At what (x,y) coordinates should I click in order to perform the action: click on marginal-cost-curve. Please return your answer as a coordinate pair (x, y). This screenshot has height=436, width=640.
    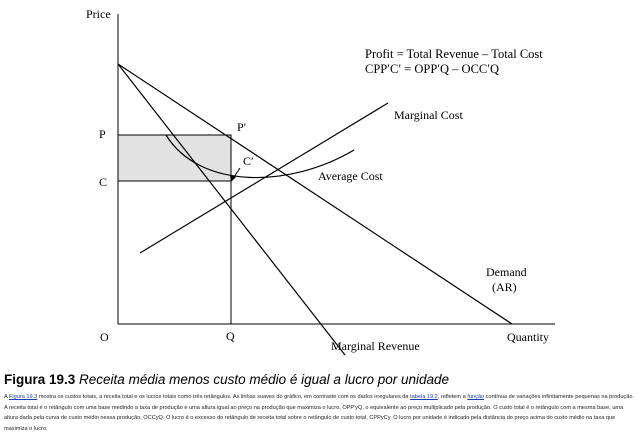
    Looking at the image, I should click on (264, 178).